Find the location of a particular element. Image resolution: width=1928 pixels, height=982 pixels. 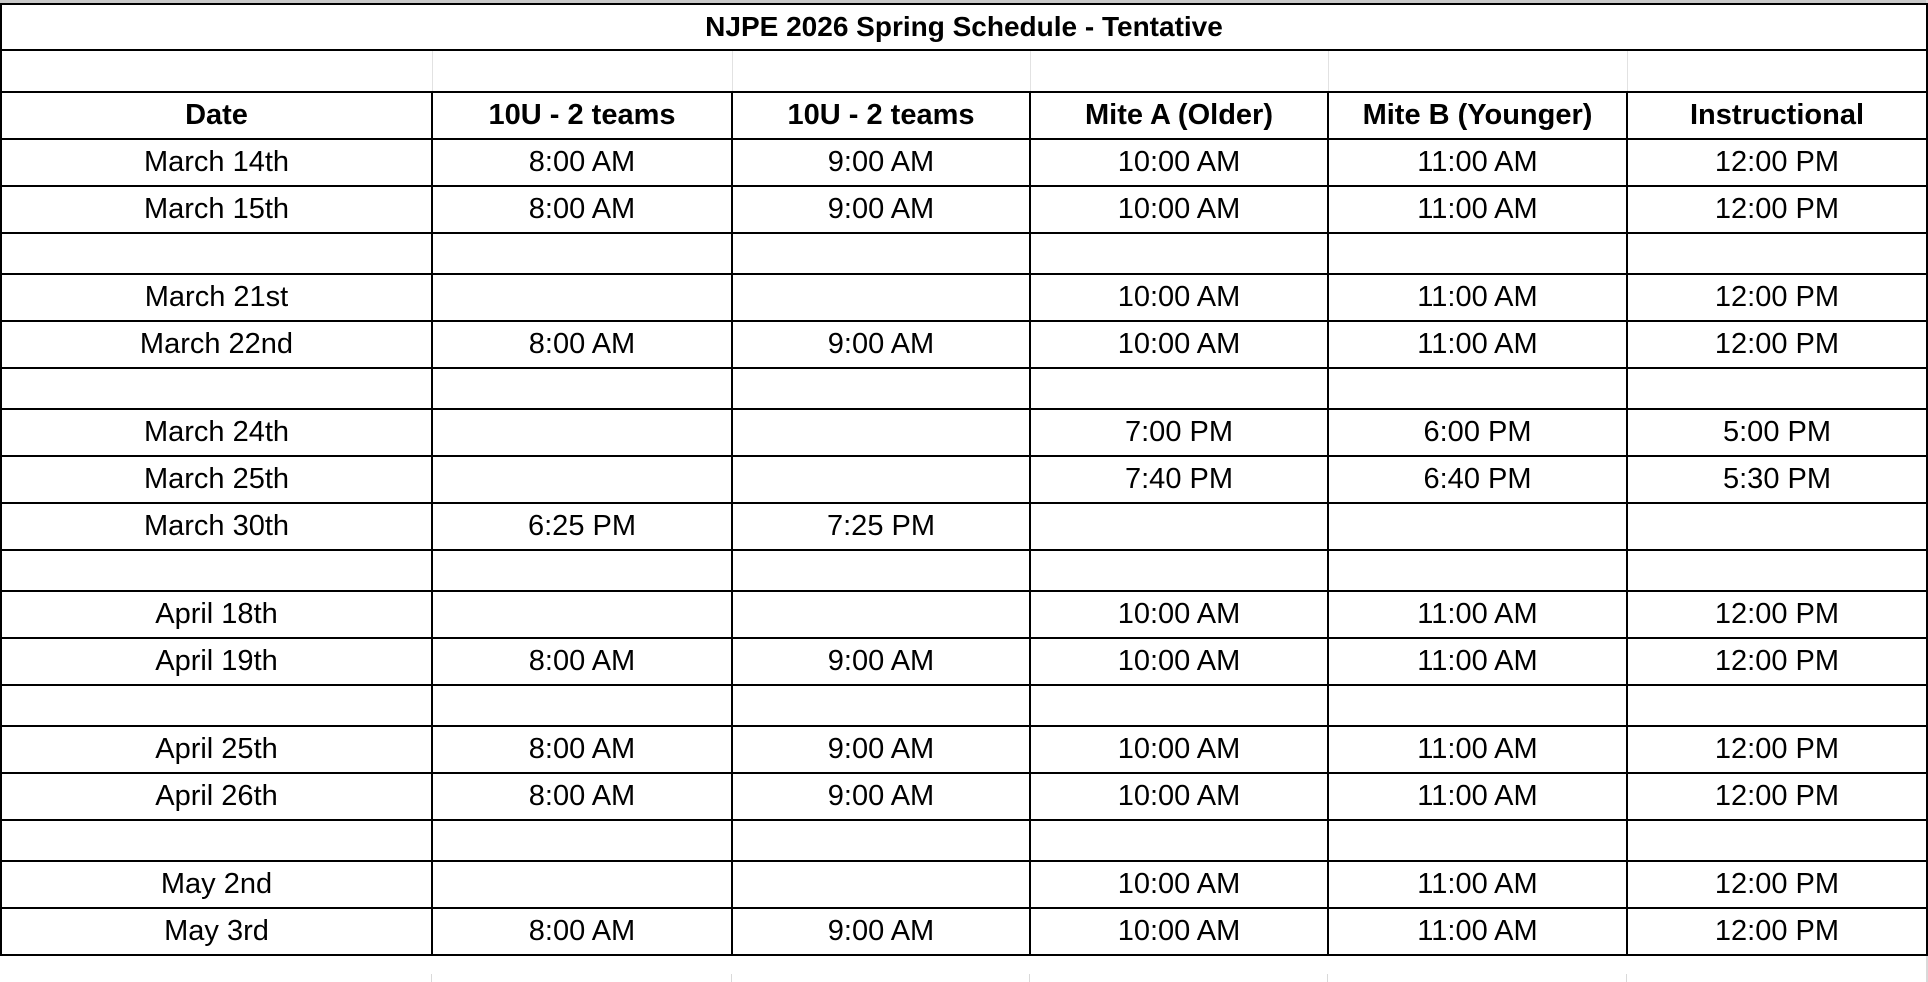

time-cell: 7:00 PM is located at coordinates (1179, 432).